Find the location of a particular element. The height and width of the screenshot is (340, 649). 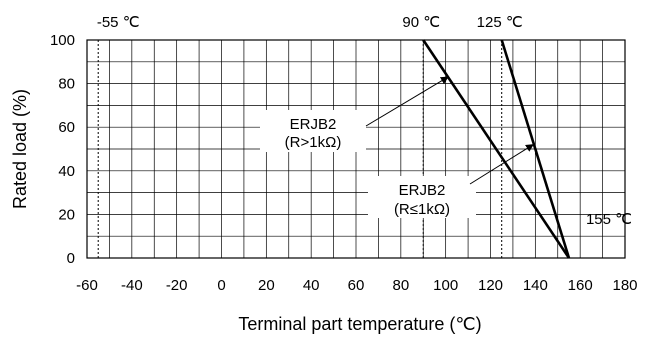

y-tick-label: 0 is located at coordinates (71, 258).